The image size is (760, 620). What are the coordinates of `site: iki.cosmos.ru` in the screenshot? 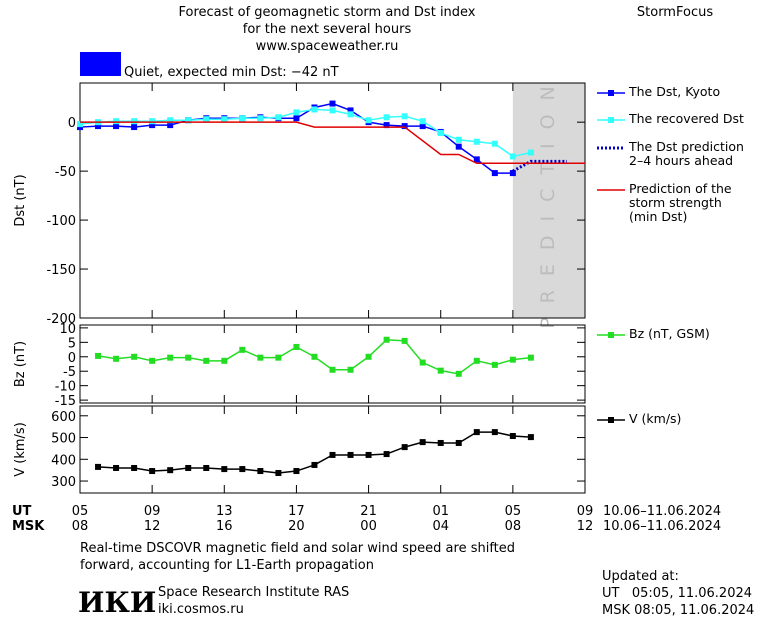 It's located at (201, 609).